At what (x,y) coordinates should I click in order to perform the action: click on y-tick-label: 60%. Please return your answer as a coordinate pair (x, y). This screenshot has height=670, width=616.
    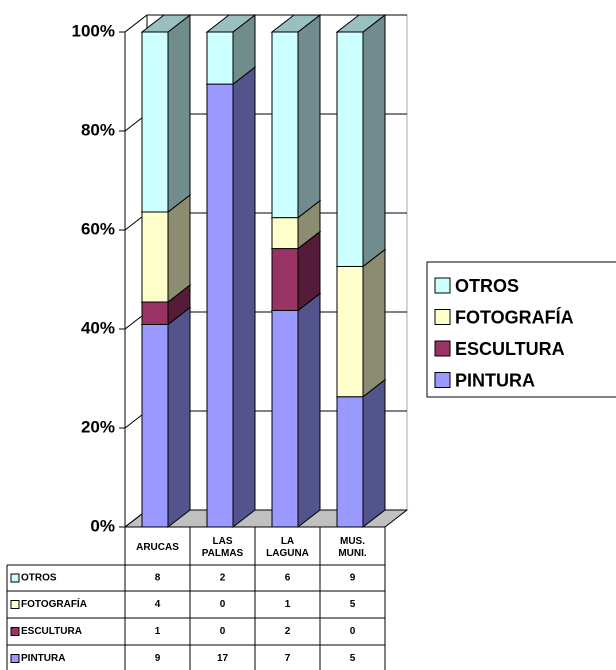
    Looking at the image, I should click on (98, 228).